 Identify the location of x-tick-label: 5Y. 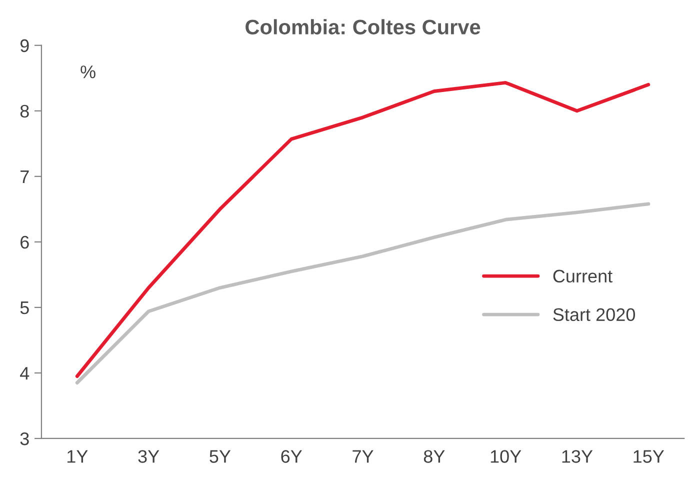
(220, 456).